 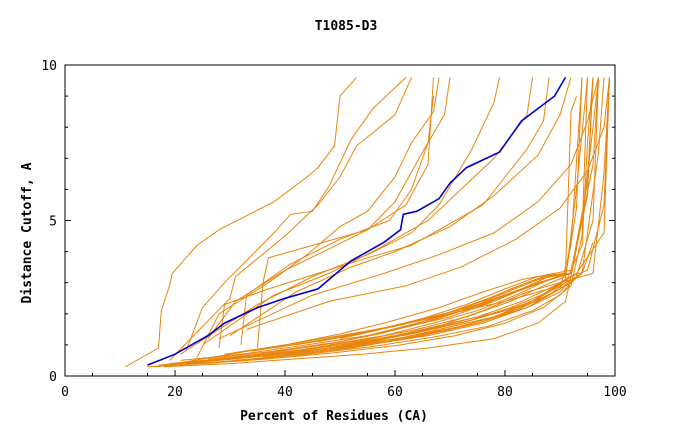 I want to click on chart-title: T1085-D3, so click(x=346, y=26).